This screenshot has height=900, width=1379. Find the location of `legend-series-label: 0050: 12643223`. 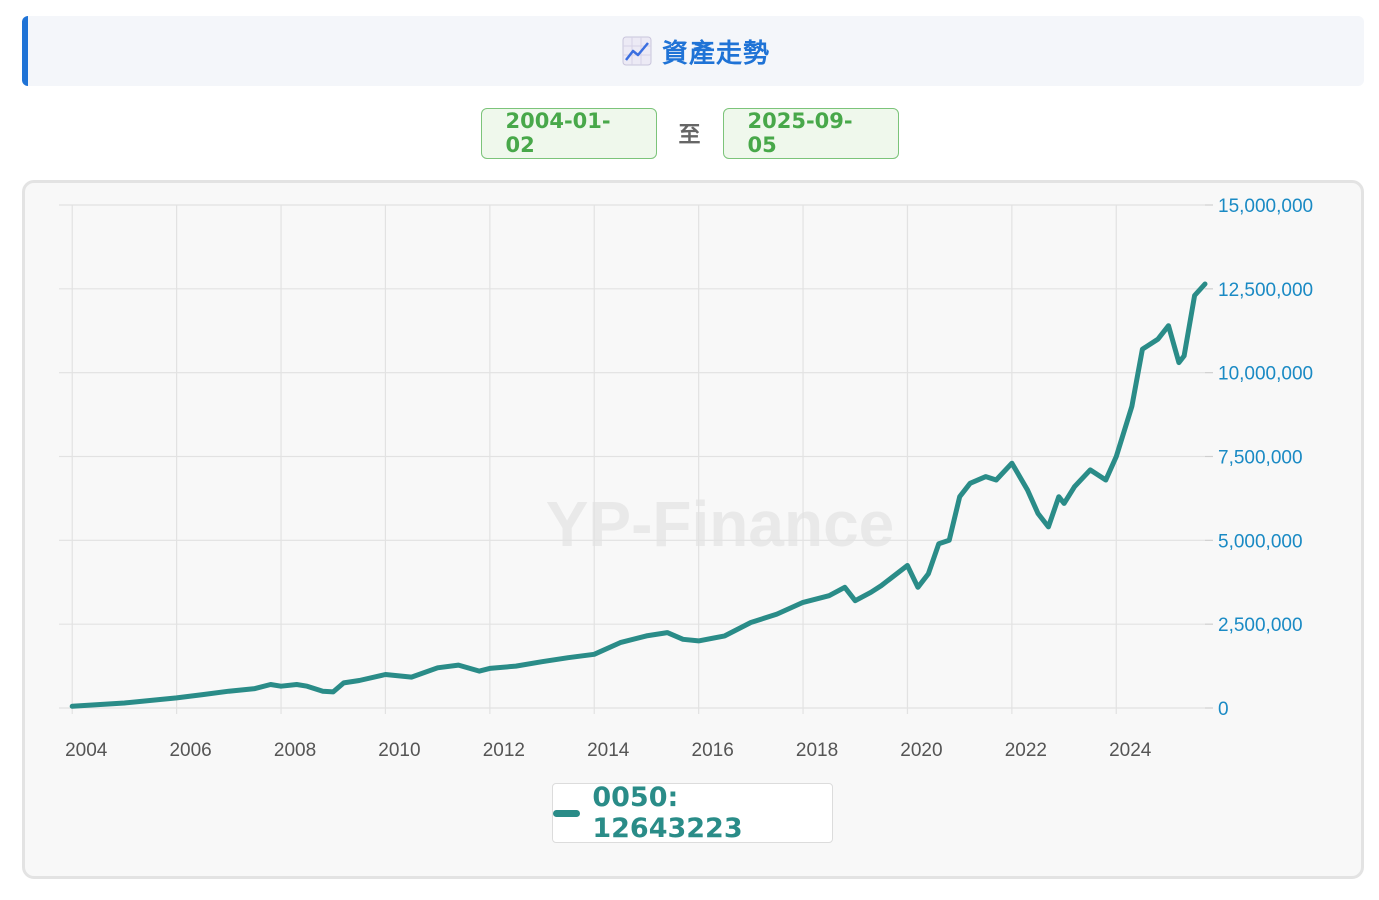

legend-series-label: 0050: 12643223 is located at coordinates (667, 813).